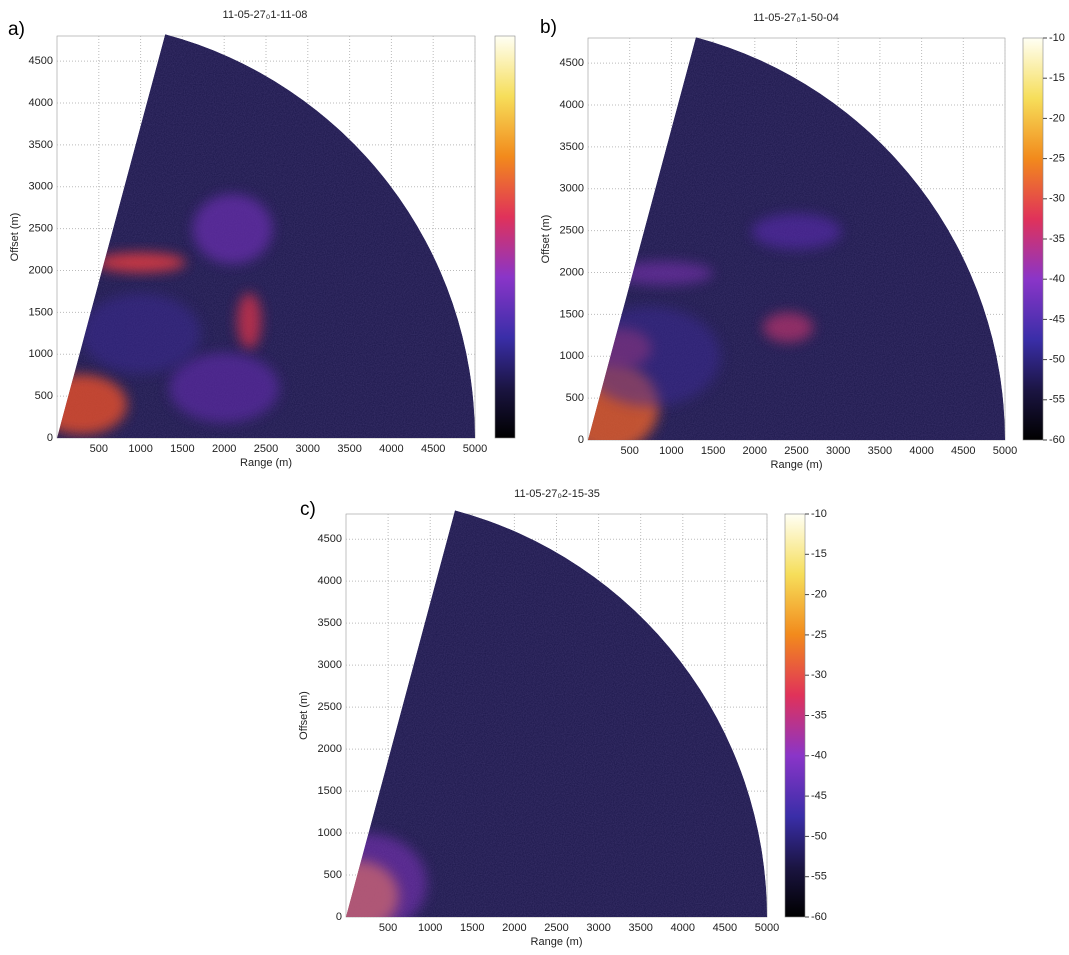 The image size is (1069, 955). Describe the element at coordinates (796, 18) in the screenshot. I see `chart-title: 11-05-27₀1-50-04` at that location.